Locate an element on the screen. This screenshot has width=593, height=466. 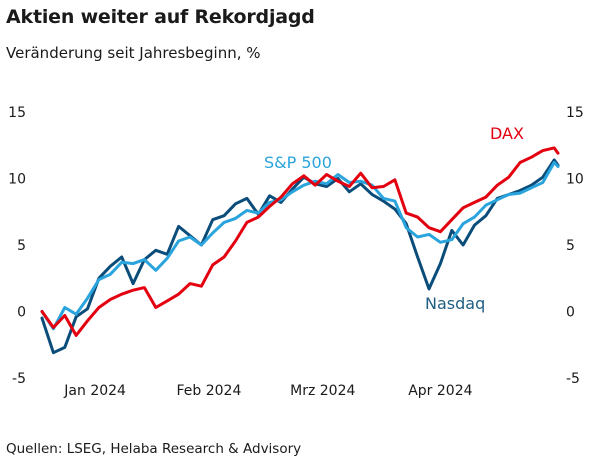
y-tick-label-left: 15 is located at coordinates (17, 113).